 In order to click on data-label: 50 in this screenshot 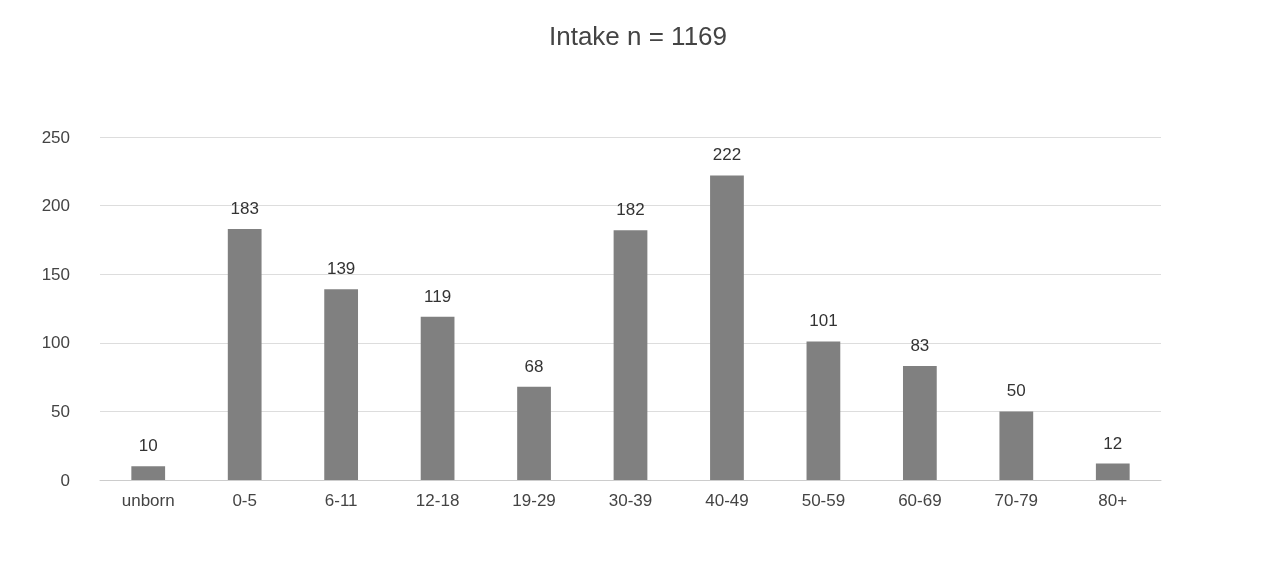, I will do `click(1016, 391)`.